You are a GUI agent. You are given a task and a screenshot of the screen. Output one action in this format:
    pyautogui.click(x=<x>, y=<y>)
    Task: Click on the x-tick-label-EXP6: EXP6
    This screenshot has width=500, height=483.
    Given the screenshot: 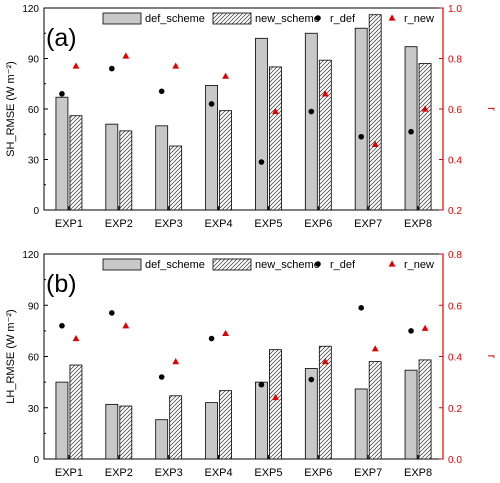 What is the action you would take?
    pyautogui.click(x=318, y=472)
    